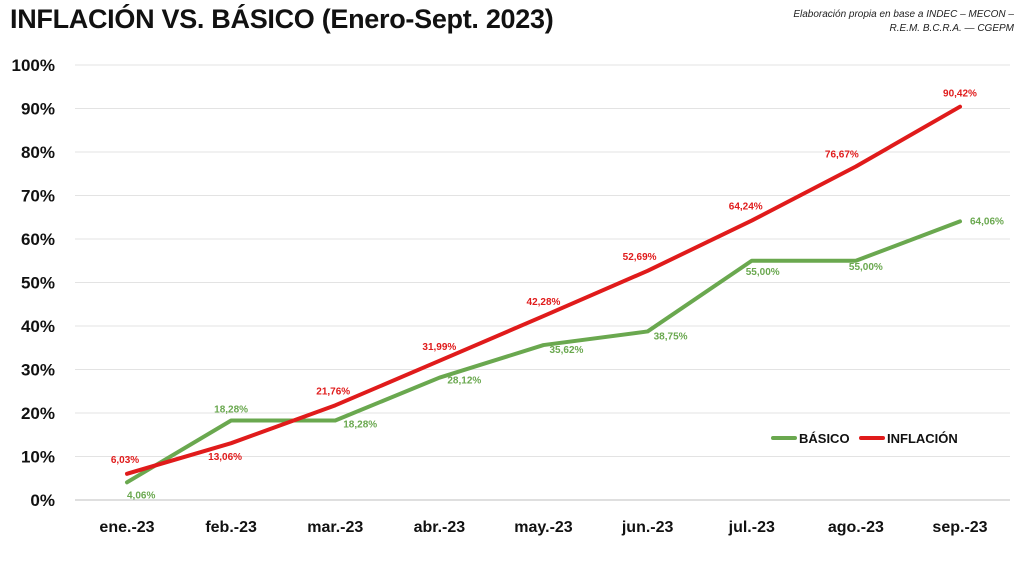 Image resolution: width=1024 pixels, height=576 pixels. What do you see at coordinates (42, 500) in the screenshot?
I see `y-tick-label: 0%` at bounding box center [42, 500].